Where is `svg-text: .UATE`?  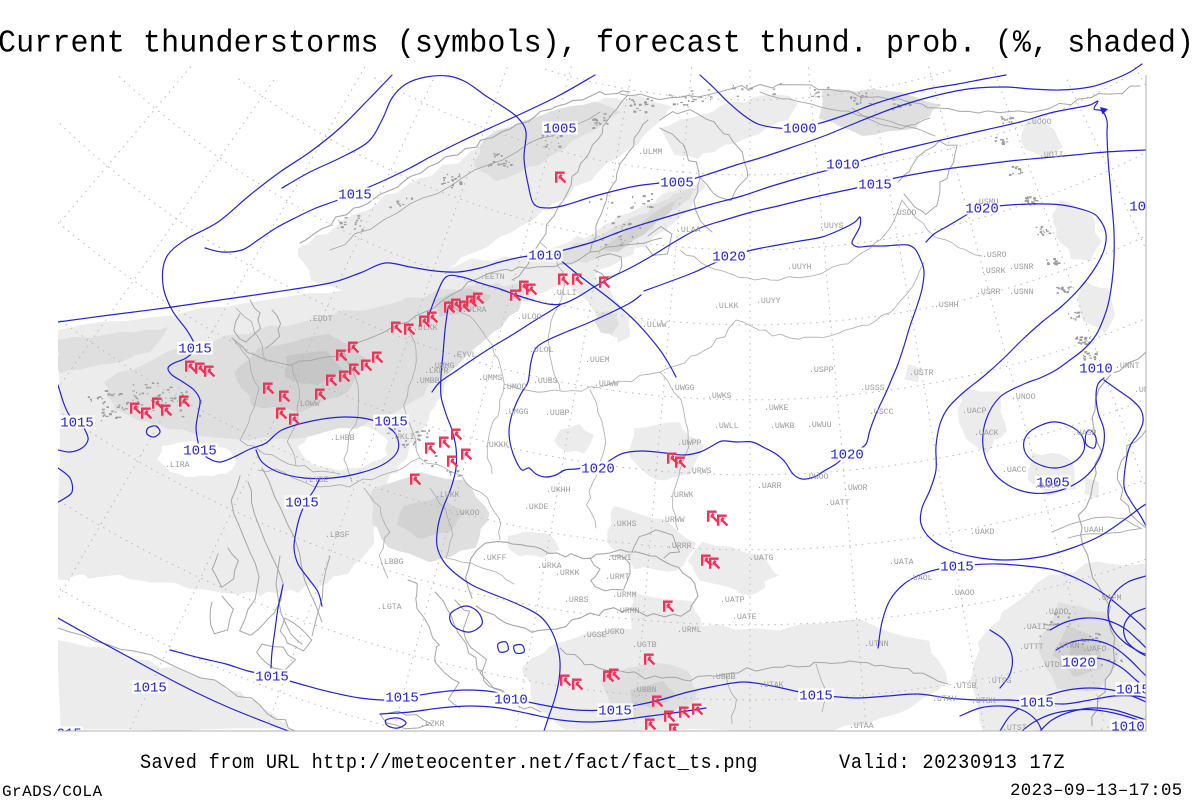 svg-text: .UATE is located at coordinates (744, 617).